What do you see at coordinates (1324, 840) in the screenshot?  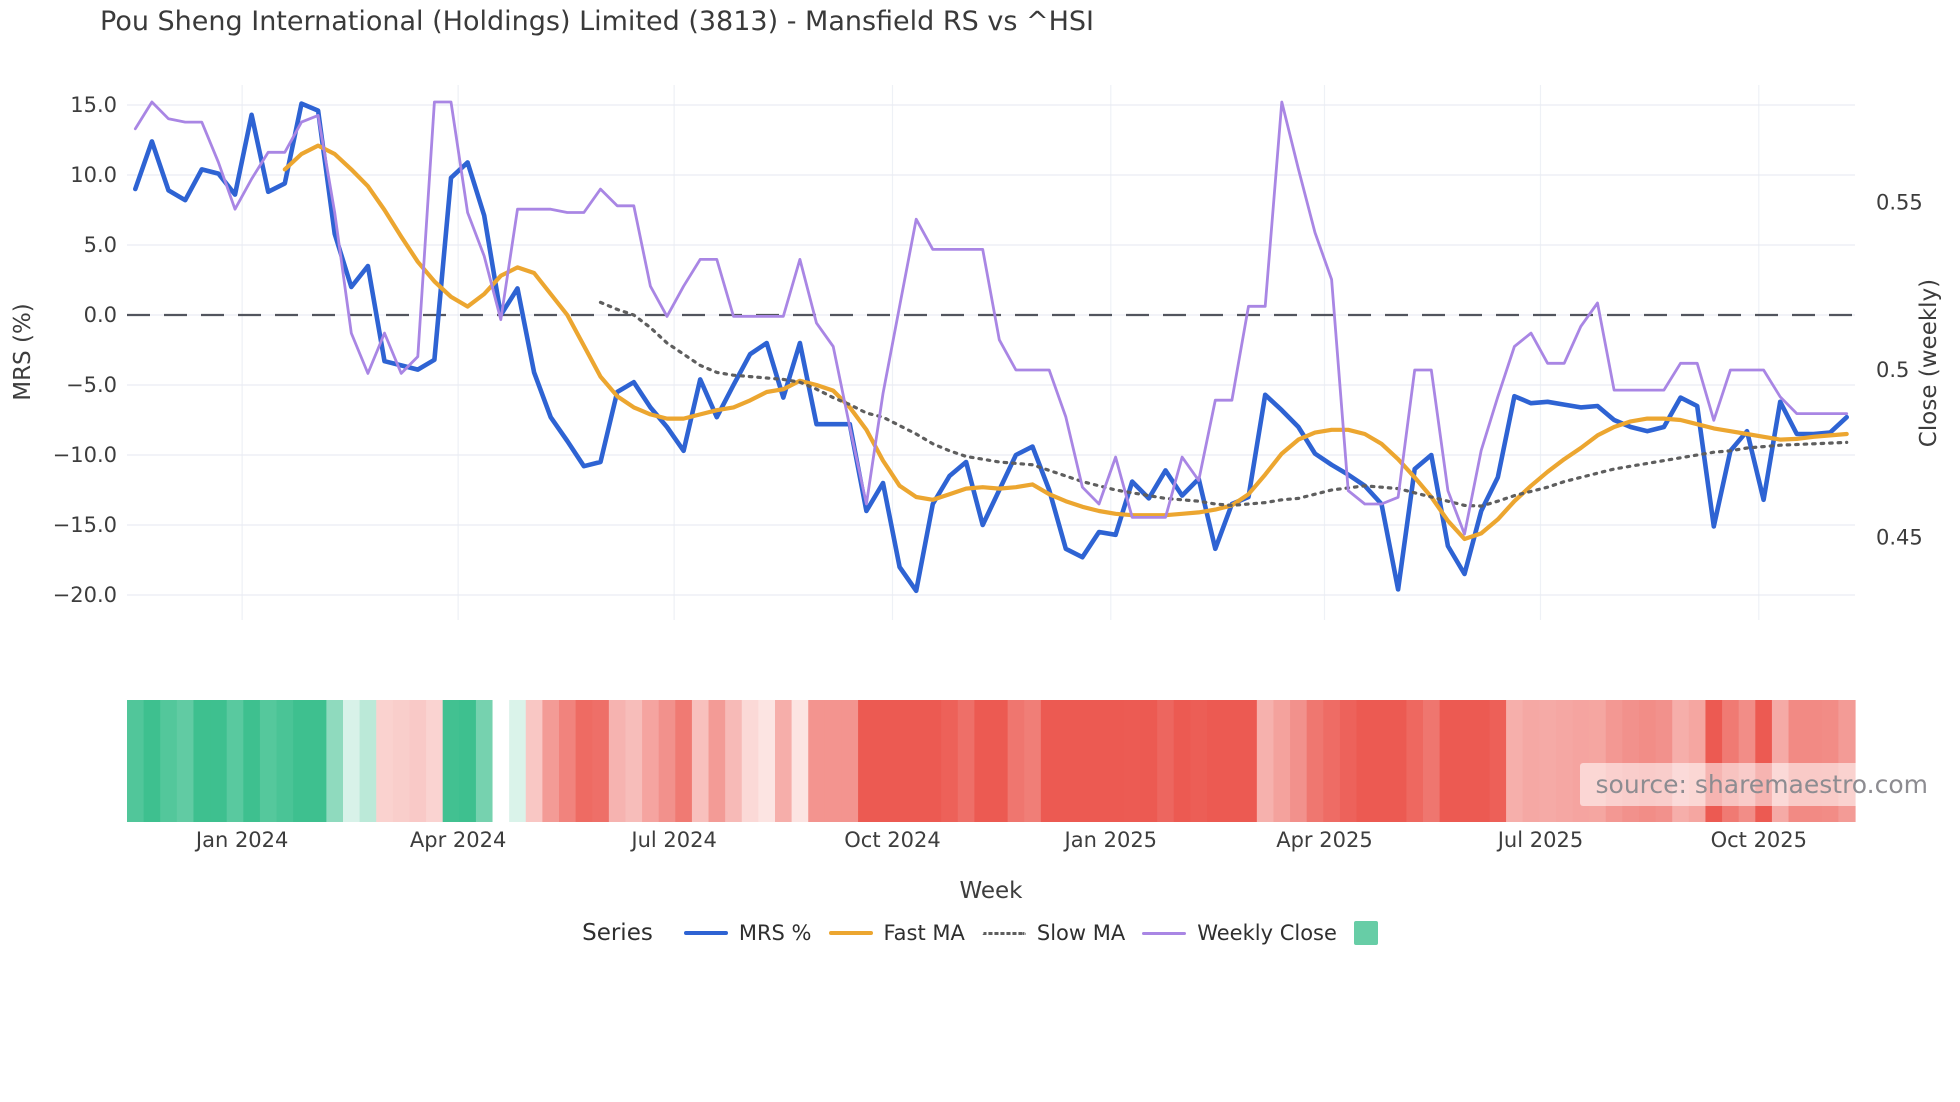 I see `x-tick-label: Apr 2025` at bounding box center [1324, 840].